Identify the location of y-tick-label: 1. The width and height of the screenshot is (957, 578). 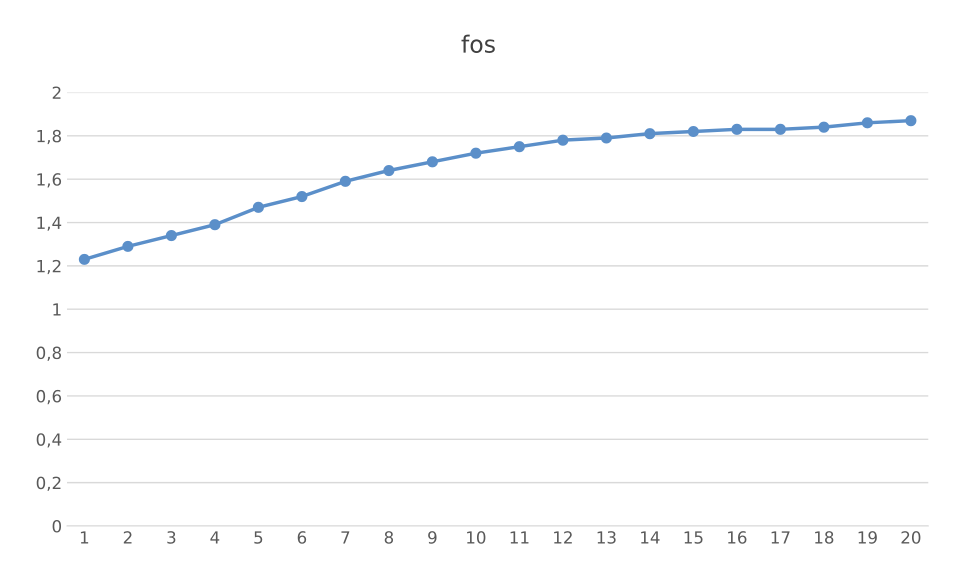
(57, 309).